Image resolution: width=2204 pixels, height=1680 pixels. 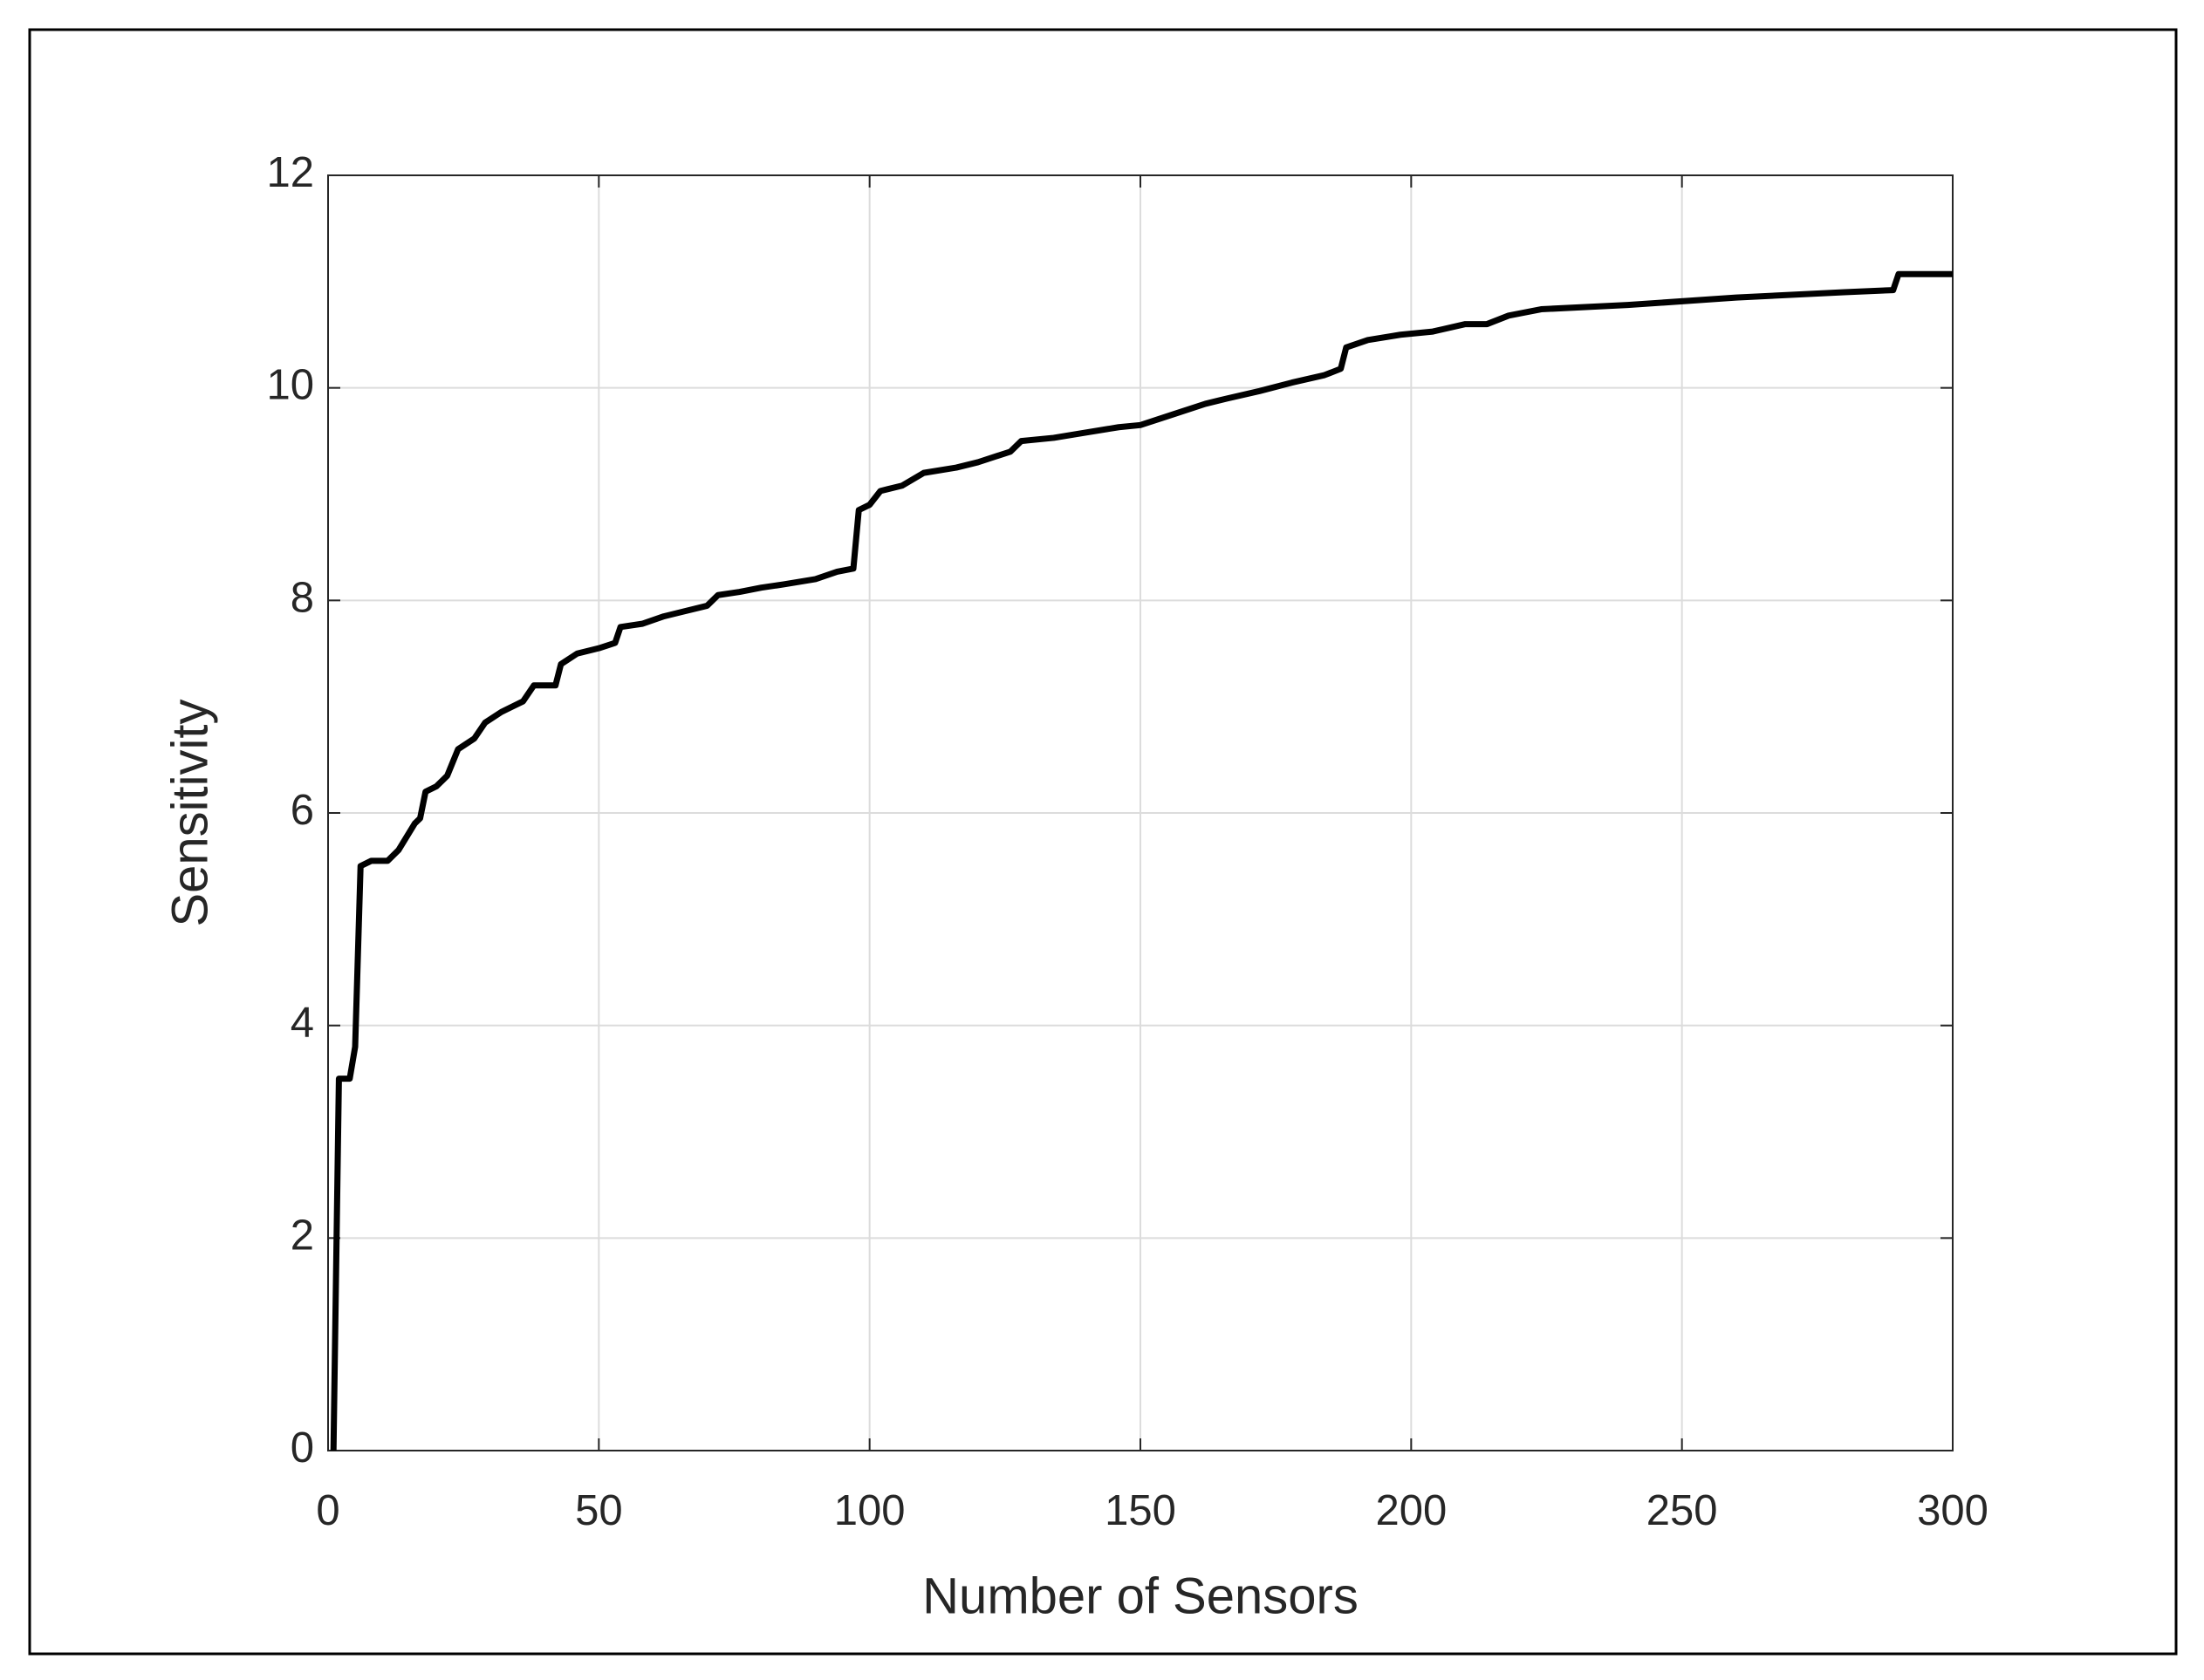 I want to click on x-tick-label: 50, so click(x=599, y=1510).